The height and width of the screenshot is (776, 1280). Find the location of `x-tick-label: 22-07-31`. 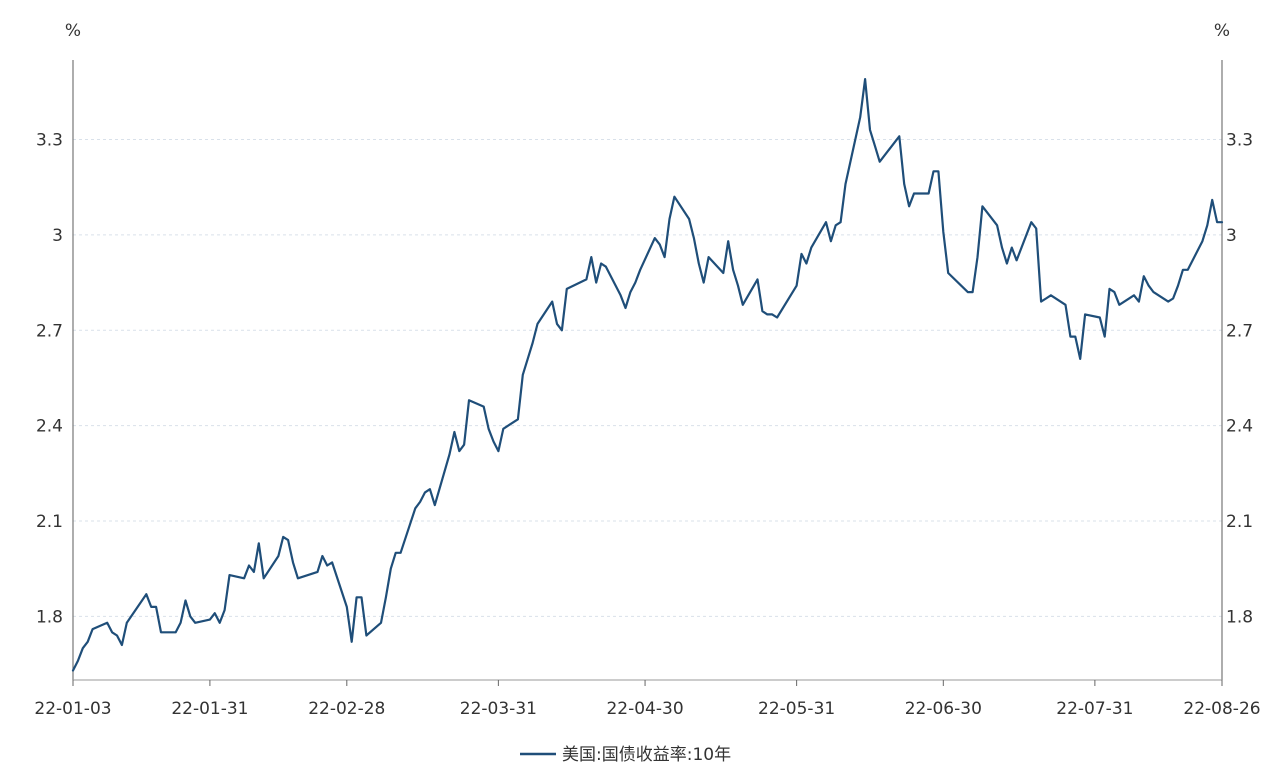

x-tick-label: 22-07-31 is located at coordinates (1094, 709).